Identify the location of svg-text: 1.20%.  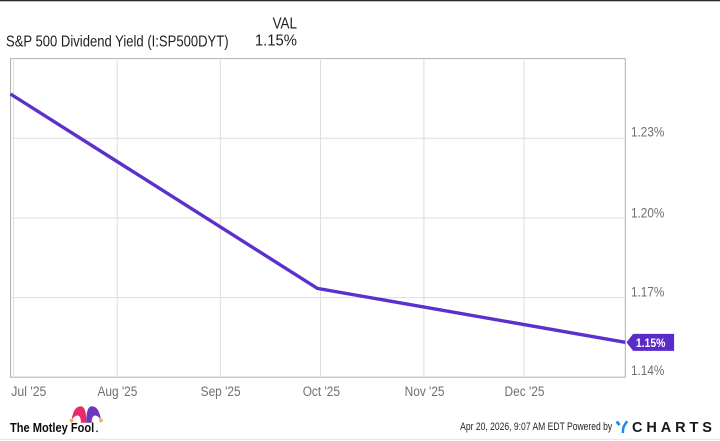
(647, 213).